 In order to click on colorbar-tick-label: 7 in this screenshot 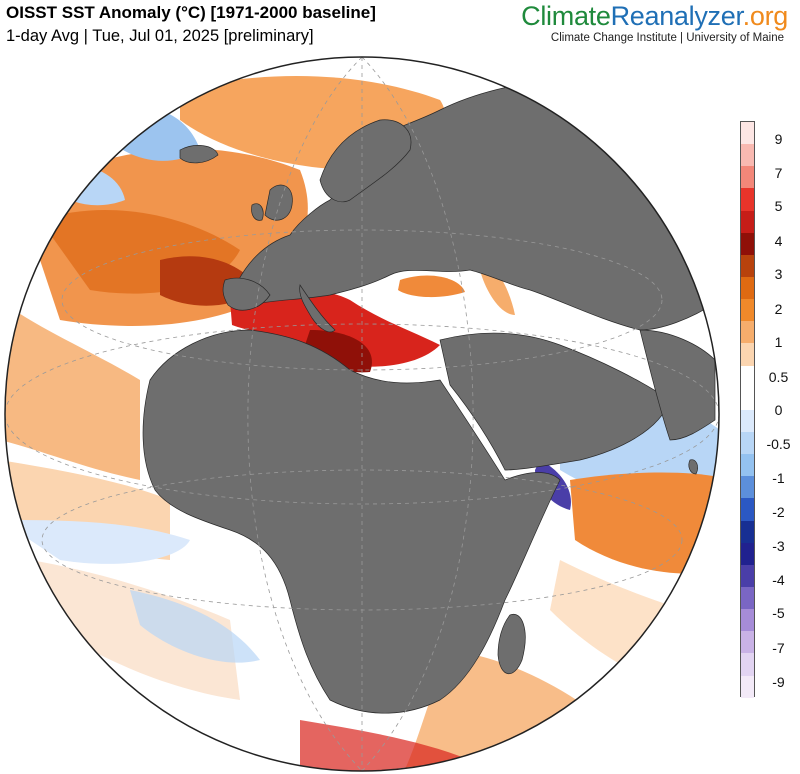, I will do `click(778, 173)`.